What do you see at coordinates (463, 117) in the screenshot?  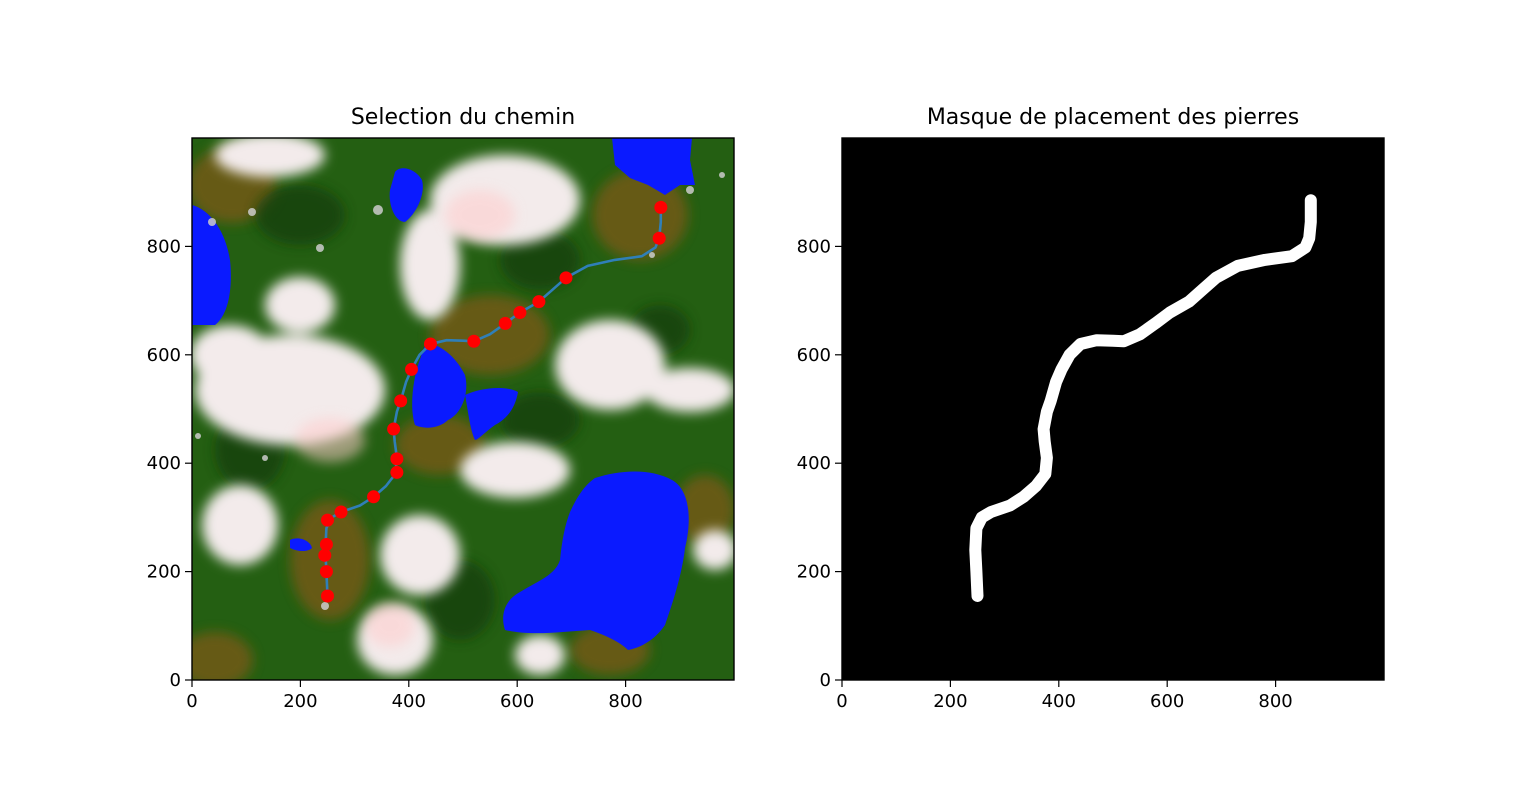 I see `left-title: Selection du chemin` at bounding box center [463, 117].